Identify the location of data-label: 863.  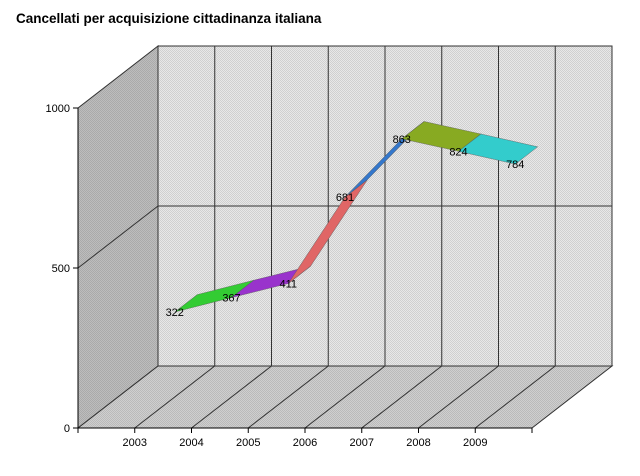
(402, 140).